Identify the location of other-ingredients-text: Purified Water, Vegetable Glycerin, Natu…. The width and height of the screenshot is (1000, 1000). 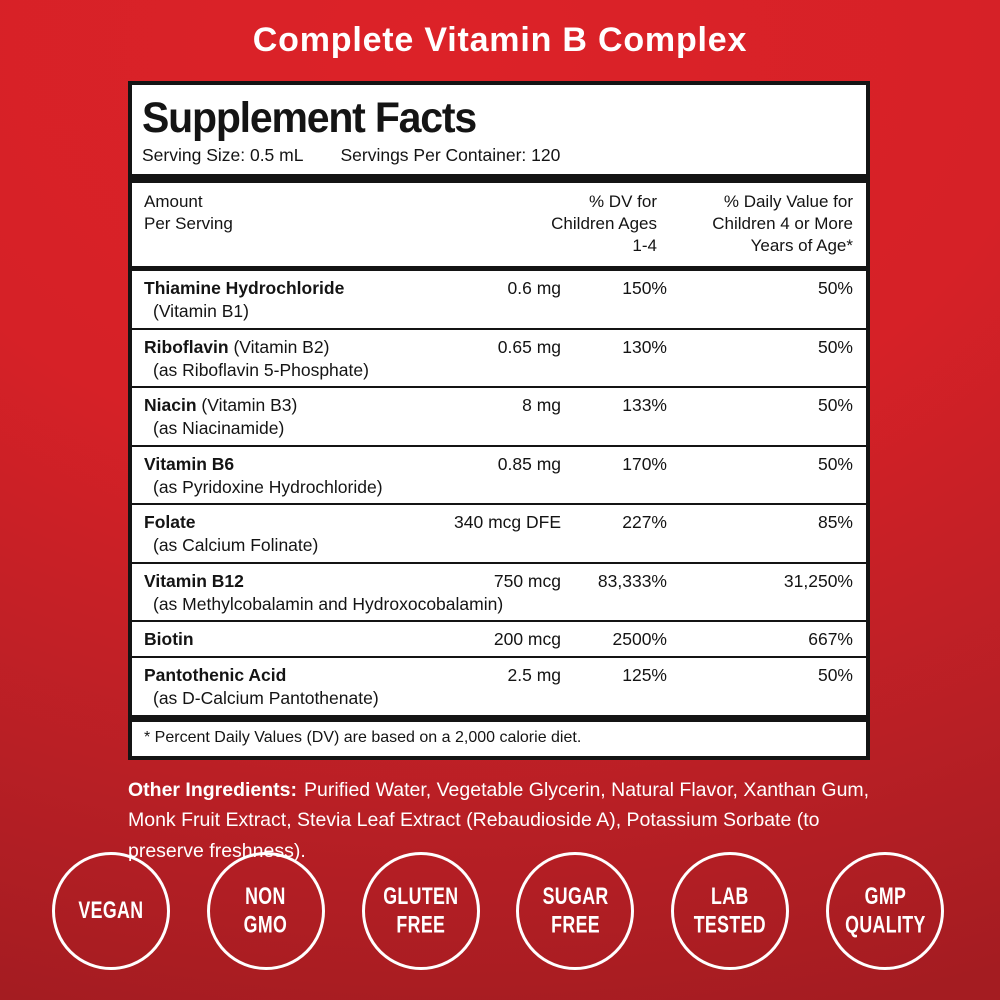
(499, 820).